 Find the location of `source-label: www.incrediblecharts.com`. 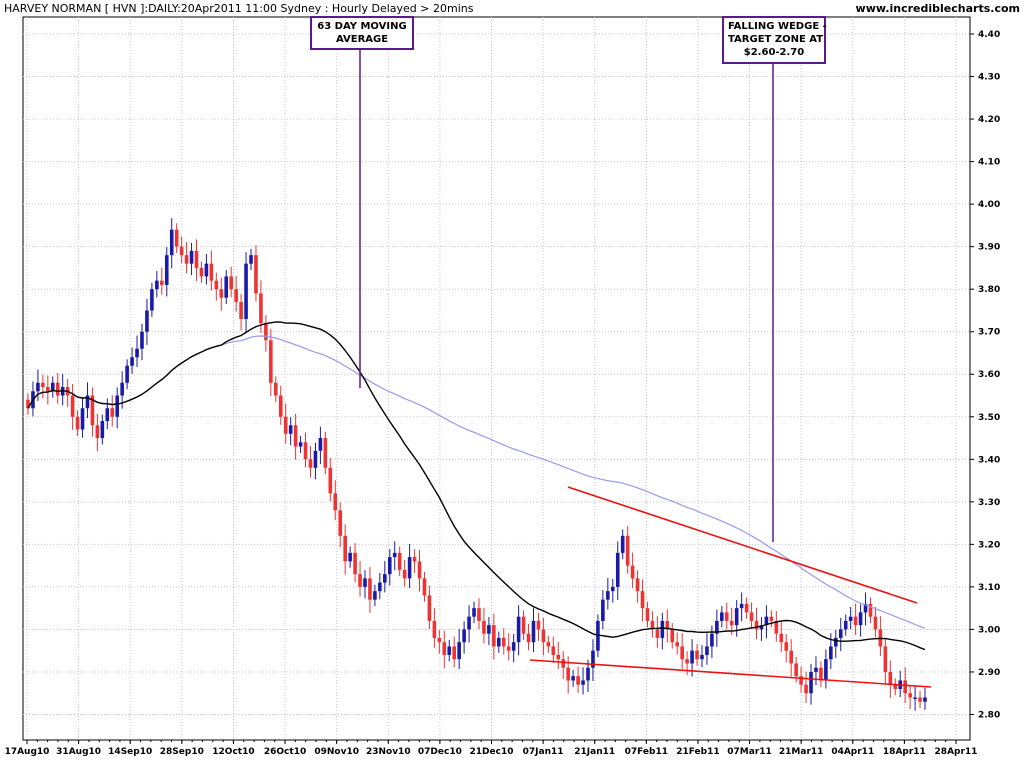

source-label: www.incrediblecharts.com is located at coordinates (937, 8).